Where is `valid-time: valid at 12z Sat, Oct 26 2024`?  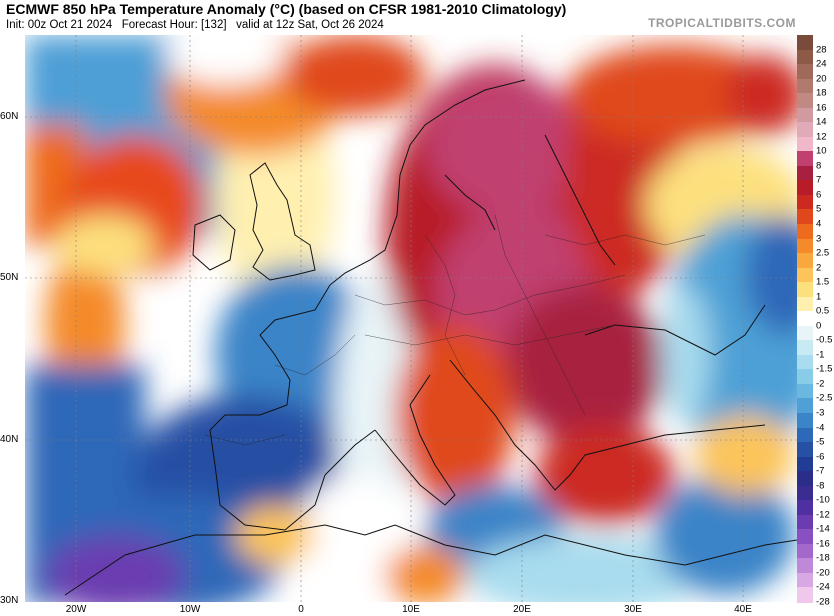 valid-time: valid at 12z Sat, Oct 26 2024 is located at coordinates (310, 25).